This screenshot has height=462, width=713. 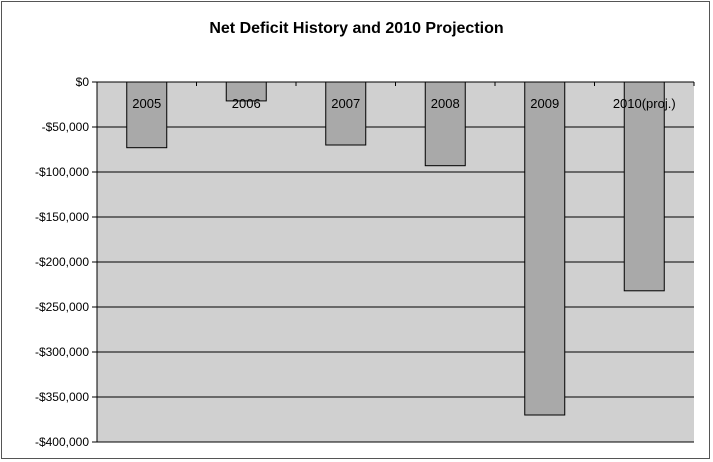 What do you see at coordinates (395, 83) in the screenshot?
I see `x-axis` at bounding box center [395, 83].